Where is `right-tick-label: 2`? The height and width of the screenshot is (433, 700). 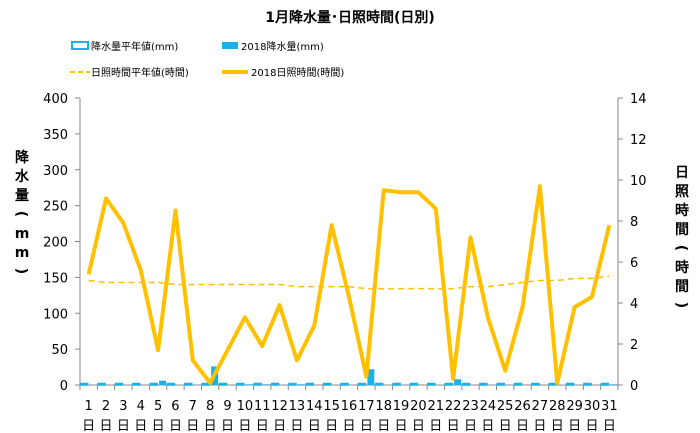 right-tick-label: 2 is located at coordinates (634, 345).